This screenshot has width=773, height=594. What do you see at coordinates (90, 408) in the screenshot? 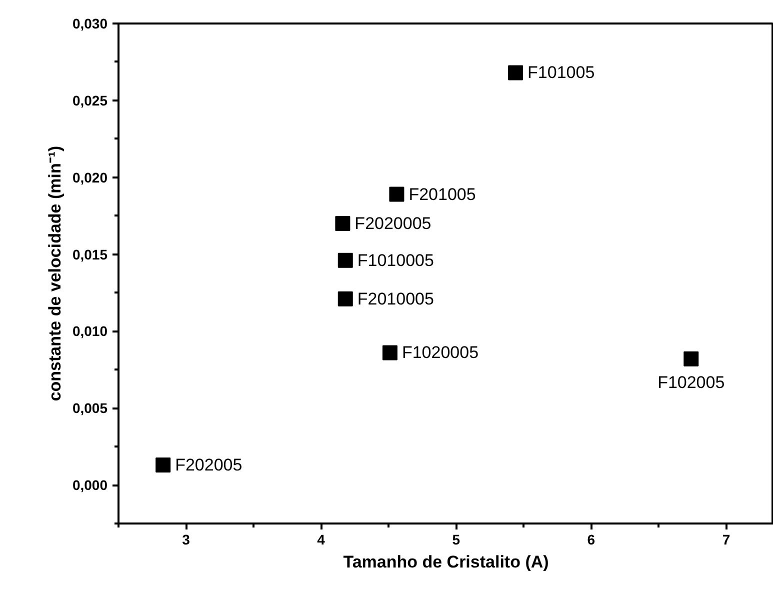
I see `y-tick-label: 0,005` at bounding box center [90, 408].